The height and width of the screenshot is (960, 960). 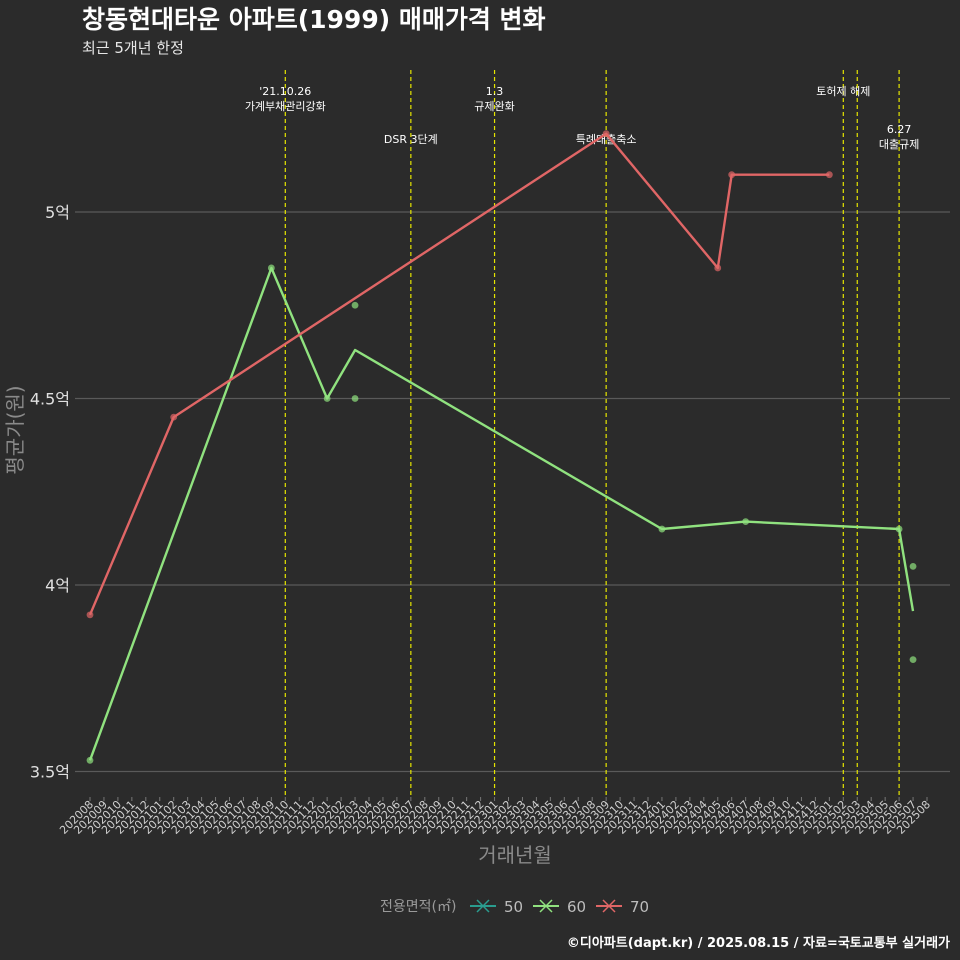 I want to click on event-label: '21.10.26, so click(x=285, y=91).